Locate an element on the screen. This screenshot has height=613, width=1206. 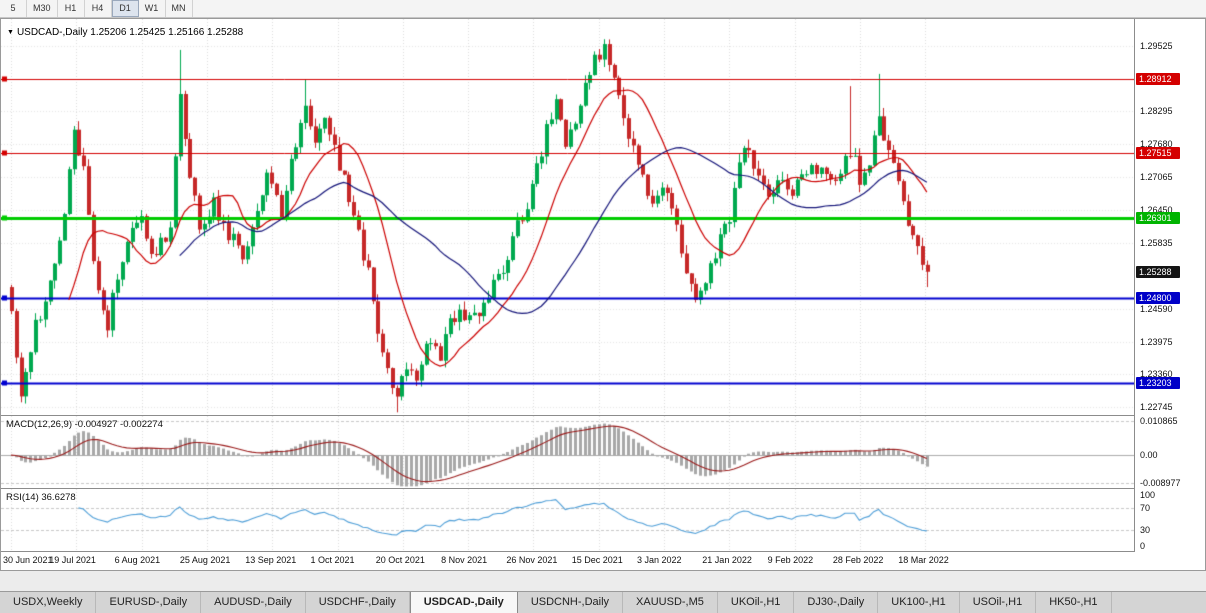
date-axis-label: 8 Nov 2021 is located at coordinates (464, 560).